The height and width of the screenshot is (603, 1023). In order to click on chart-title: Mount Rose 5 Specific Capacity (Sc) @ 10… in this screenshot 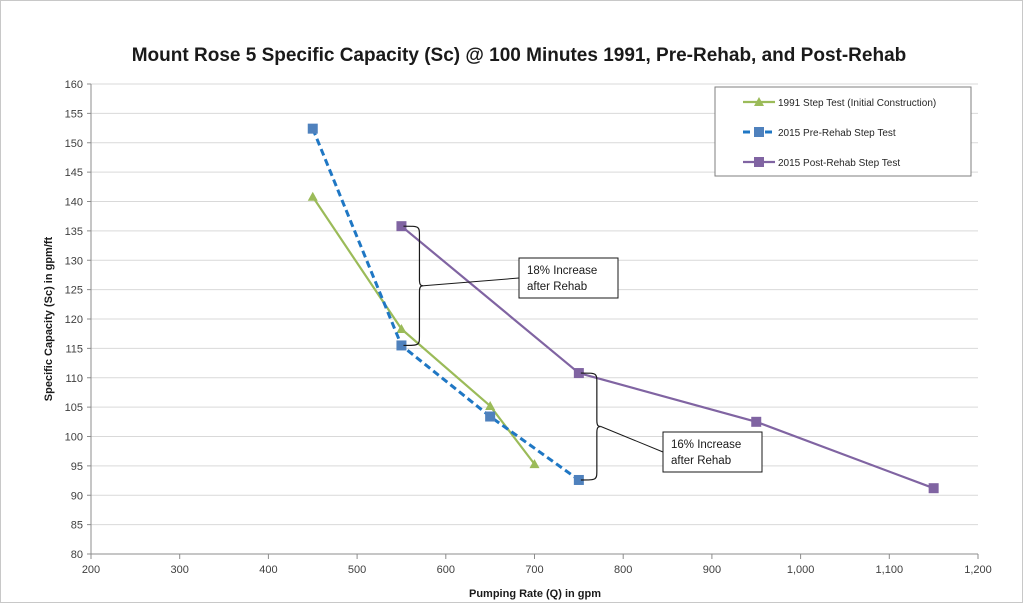, I will do `click(519, 55)`.